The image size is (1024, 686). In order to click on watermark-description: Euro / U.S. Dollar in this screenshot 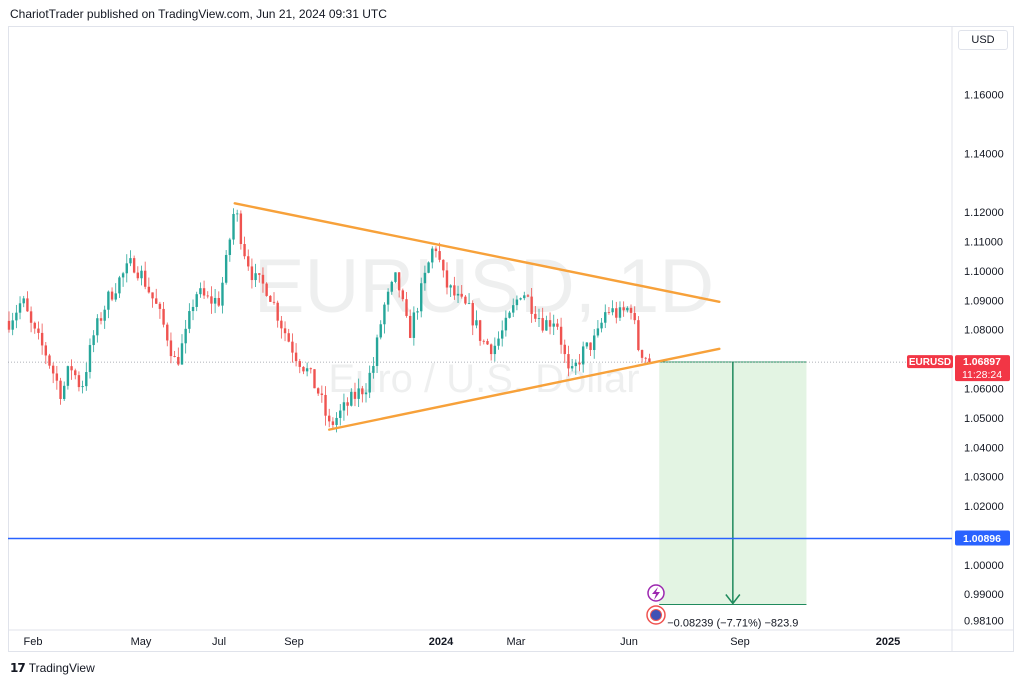, I will do `click(483, 379)`.